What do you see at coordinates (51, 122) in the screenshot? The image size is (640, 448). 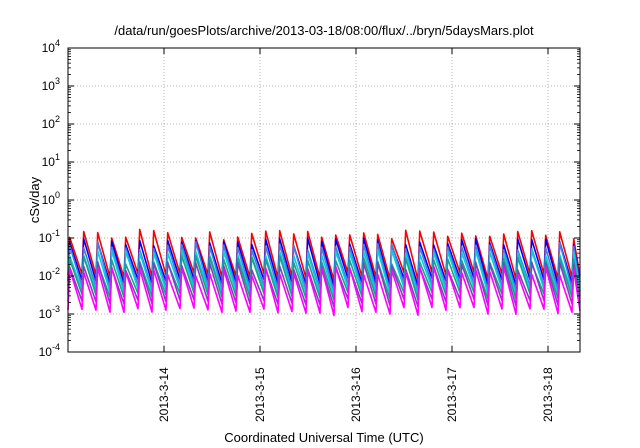 I see `y-tick-label: 10²` at bounding box center [51, 122].